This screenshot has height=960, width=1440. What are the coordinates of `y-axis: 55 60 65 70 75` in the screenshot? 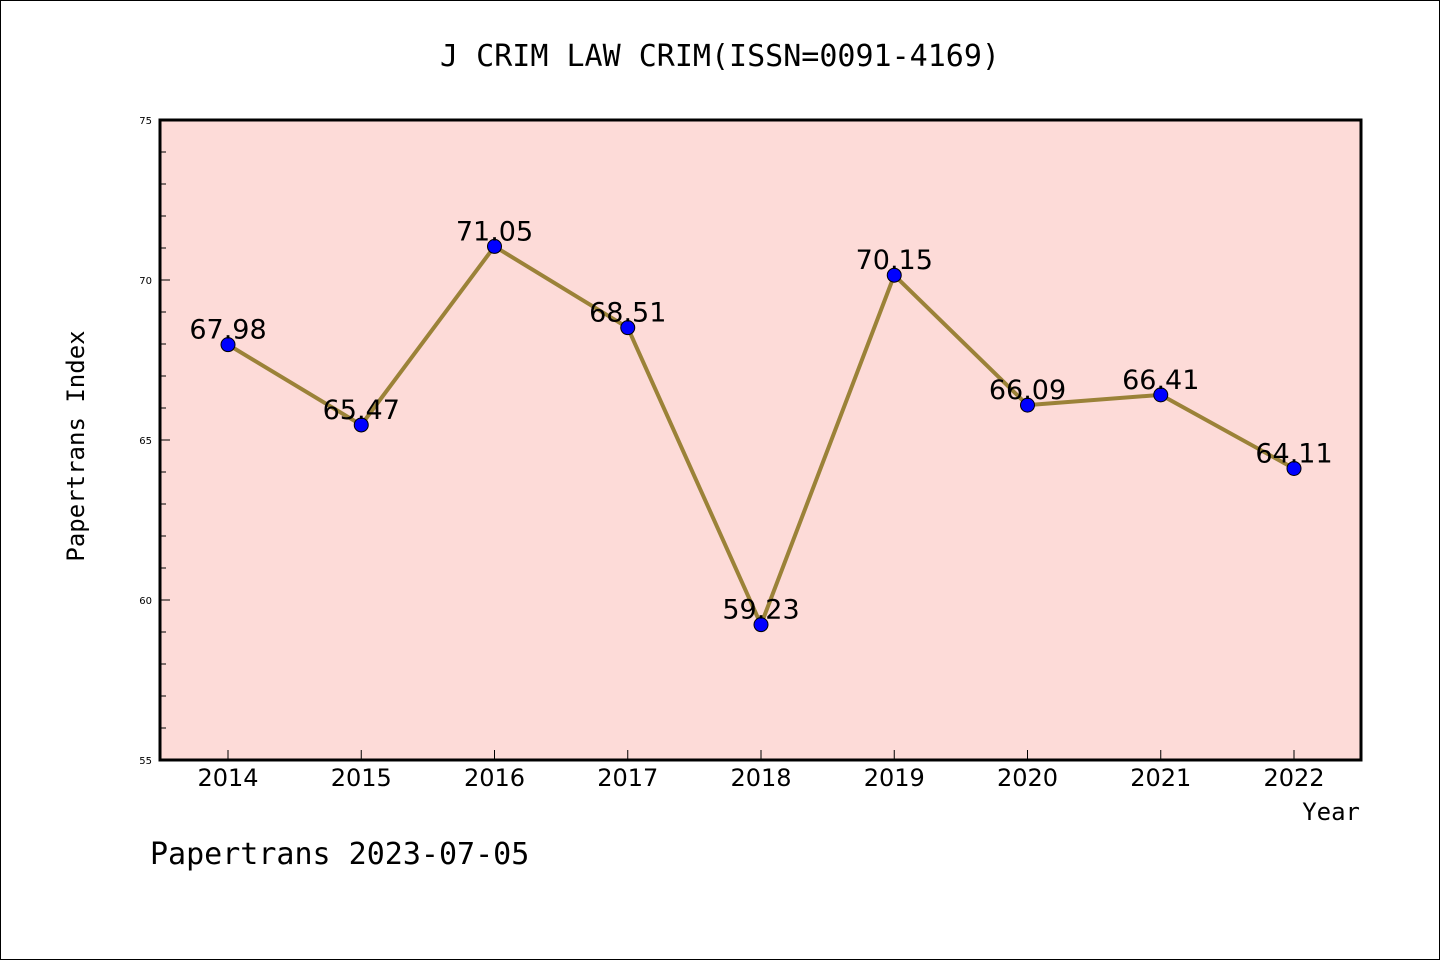 It's located at (154, 441).